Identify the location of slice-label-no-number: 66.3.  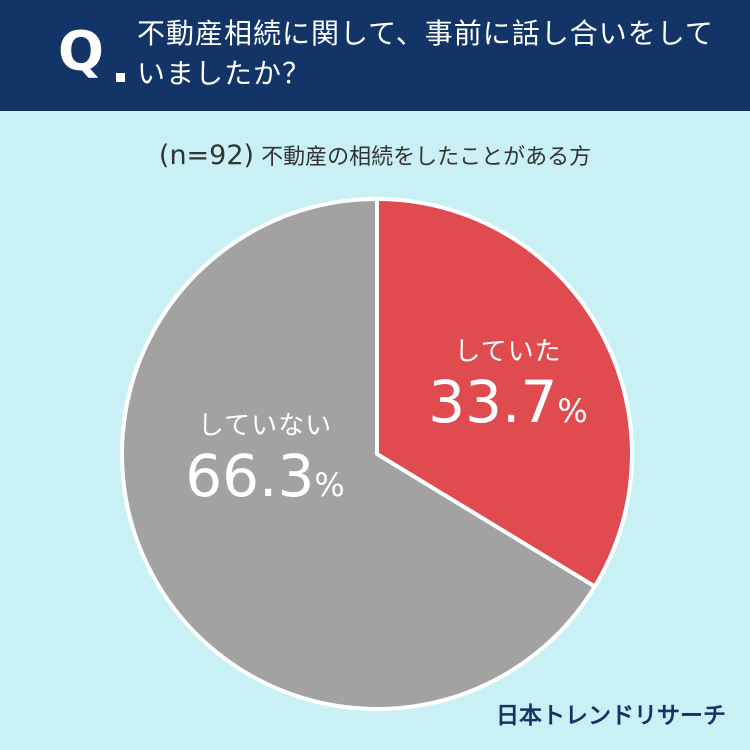
(250, 476).